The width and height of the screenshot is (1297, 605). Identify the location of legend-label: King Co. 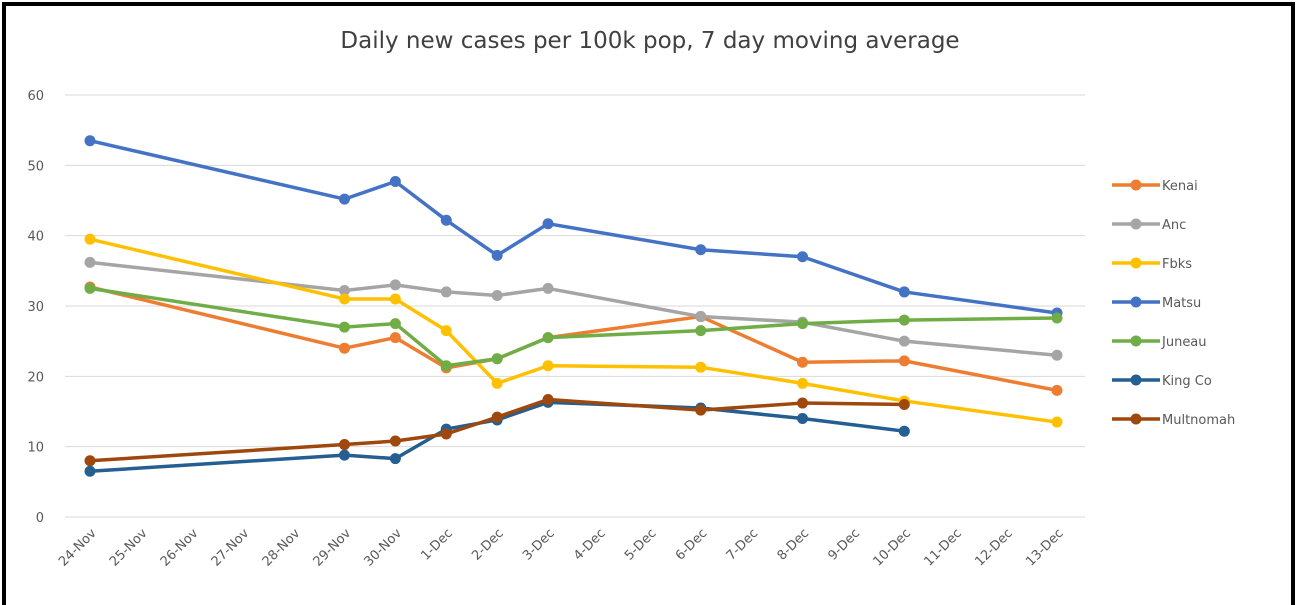
(1187, 381).